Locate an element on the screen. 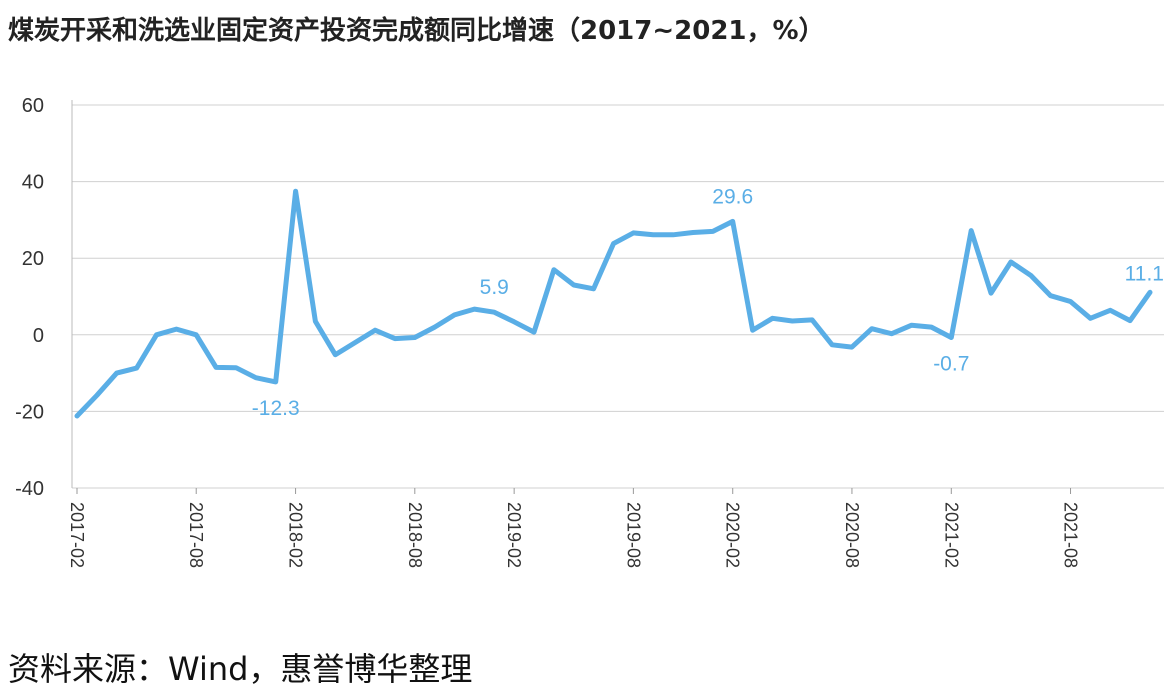  x-tick-label: 2020-02 is located at coordinates (733, 535).